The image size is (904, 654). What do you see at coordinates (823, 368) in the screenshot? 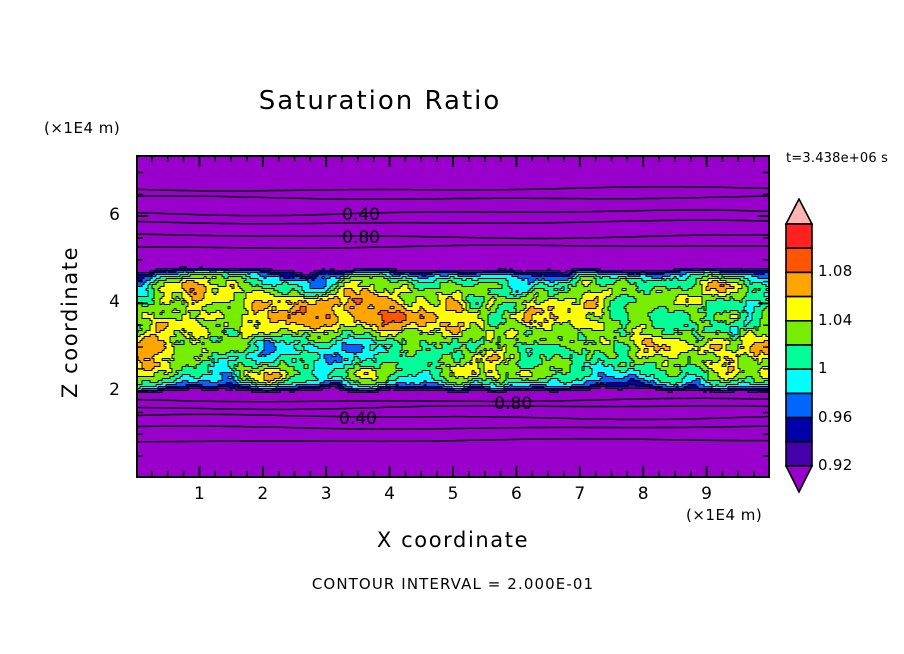
I see `colorbar-tick-label: 1` at bounding box center [823, 368].